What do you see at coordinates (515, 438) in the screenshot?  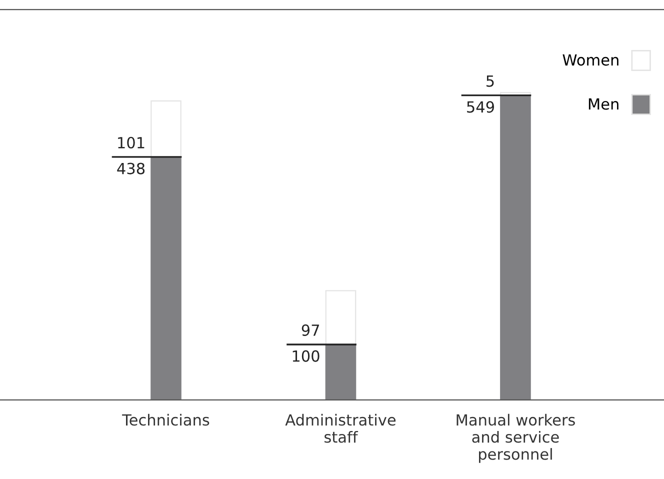 I see `x-tick-label: Manual workers and service personnel` at bounding box center [515, 438].